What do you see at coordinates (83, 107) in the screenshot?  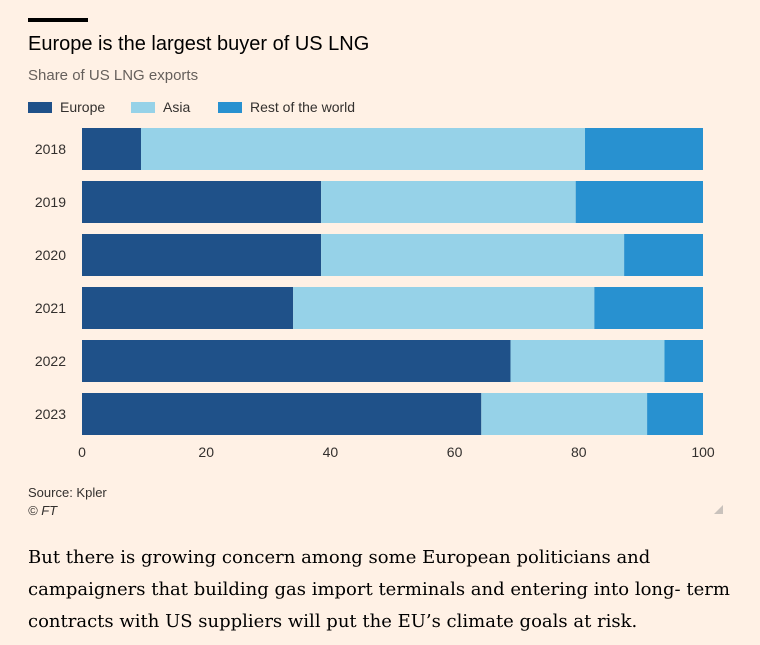 I see `legend-label-europe: Europe` at bounding box center [83, 107].